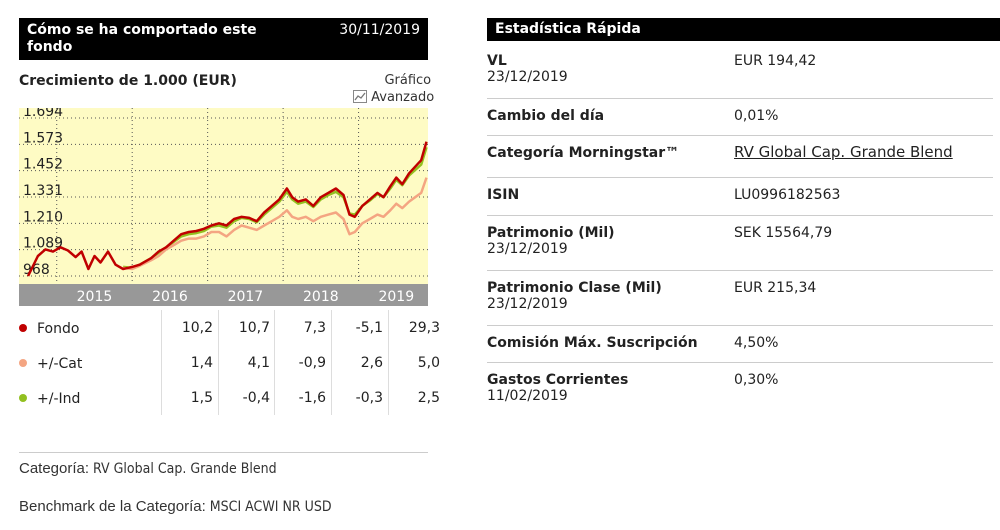 The image size is (1000, 530). Describe the element at coordinates (527, 396) in the screenshot. I see `stat-date: 11/02/2019` at that location.